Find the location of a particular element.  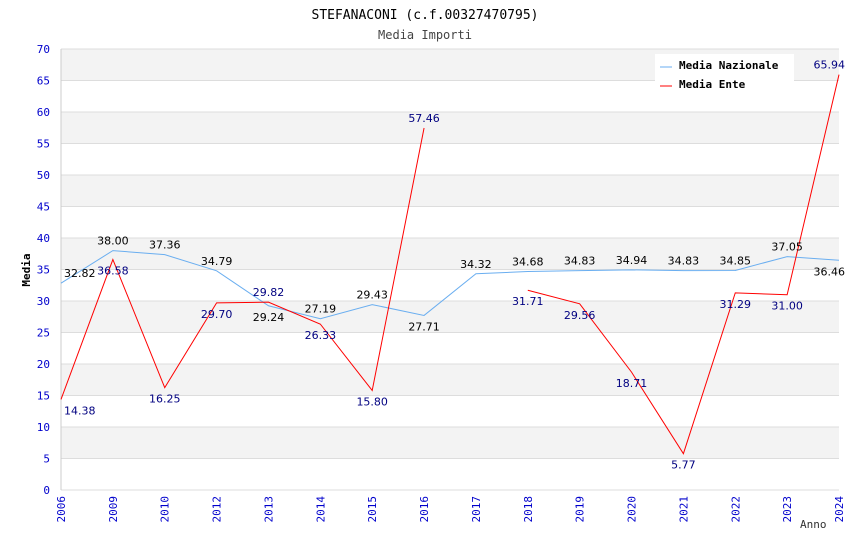

x-tick-label: 2022 is located at coordinates (735, 509).